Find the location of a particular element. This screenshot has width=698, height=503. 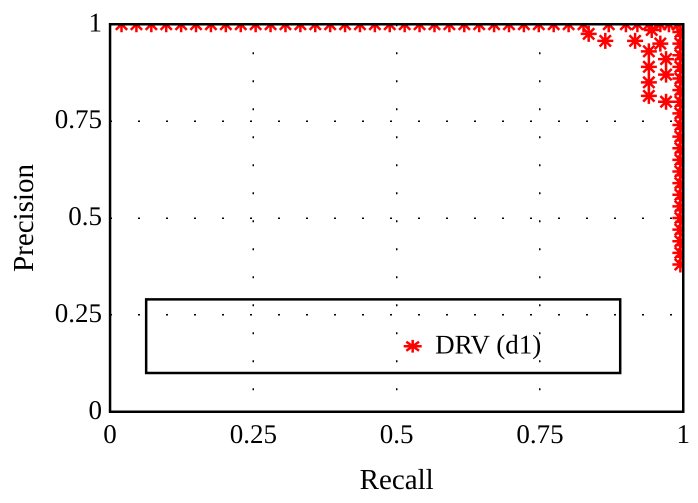

x-tick-label: 0.5 is located at coordinates (397, 434).